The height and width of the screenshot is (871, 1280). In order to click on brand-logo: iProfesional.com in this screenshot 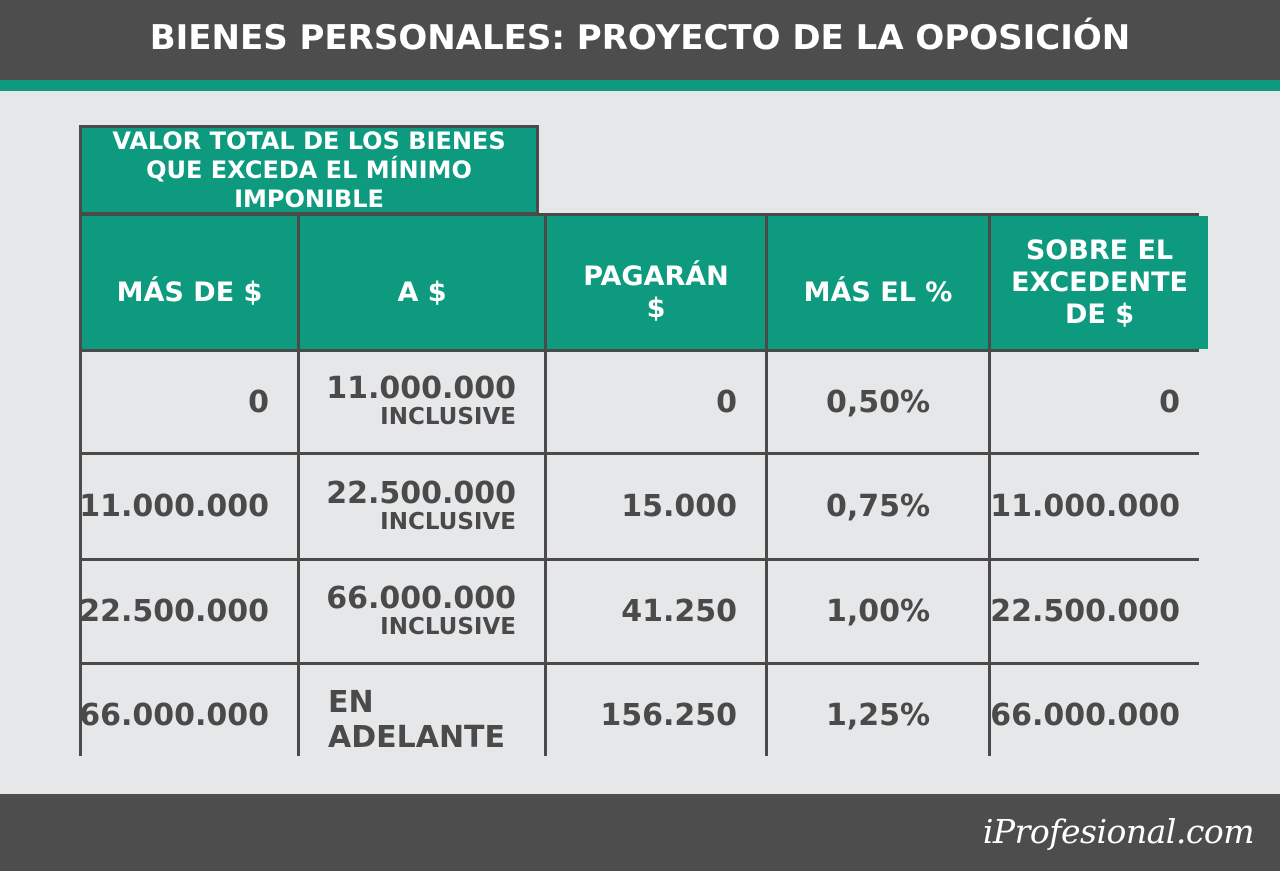, I will do `click(1118, 831)`.